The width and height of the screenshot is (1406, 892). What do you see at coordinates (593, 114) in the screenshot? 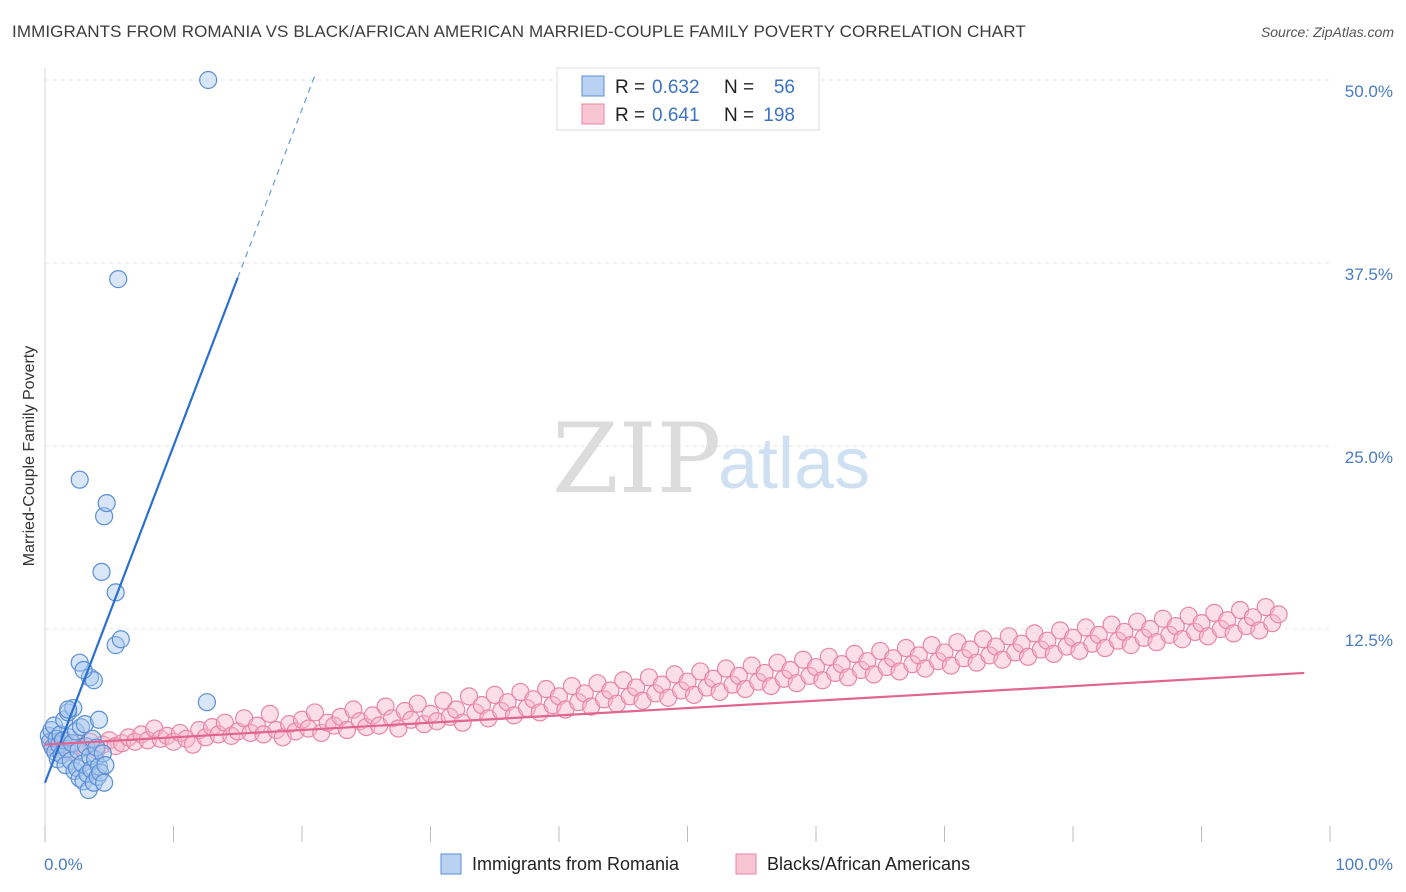
I see `legend-swatch-pink` at bounding box center [593, 114].